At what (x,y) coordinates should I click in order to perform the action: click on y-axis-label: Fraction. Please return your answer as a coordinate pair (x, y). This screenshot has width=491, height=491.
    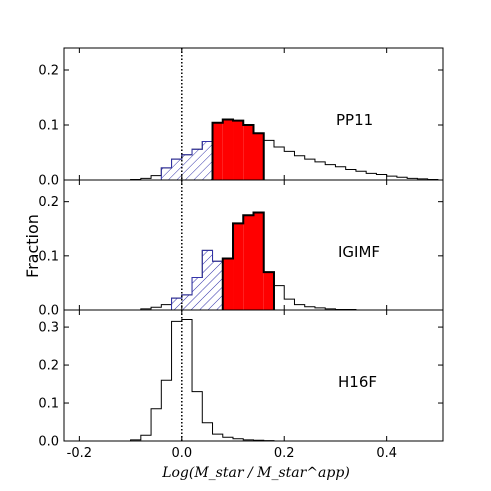
    Looking at the image, I should click on (32, 246).